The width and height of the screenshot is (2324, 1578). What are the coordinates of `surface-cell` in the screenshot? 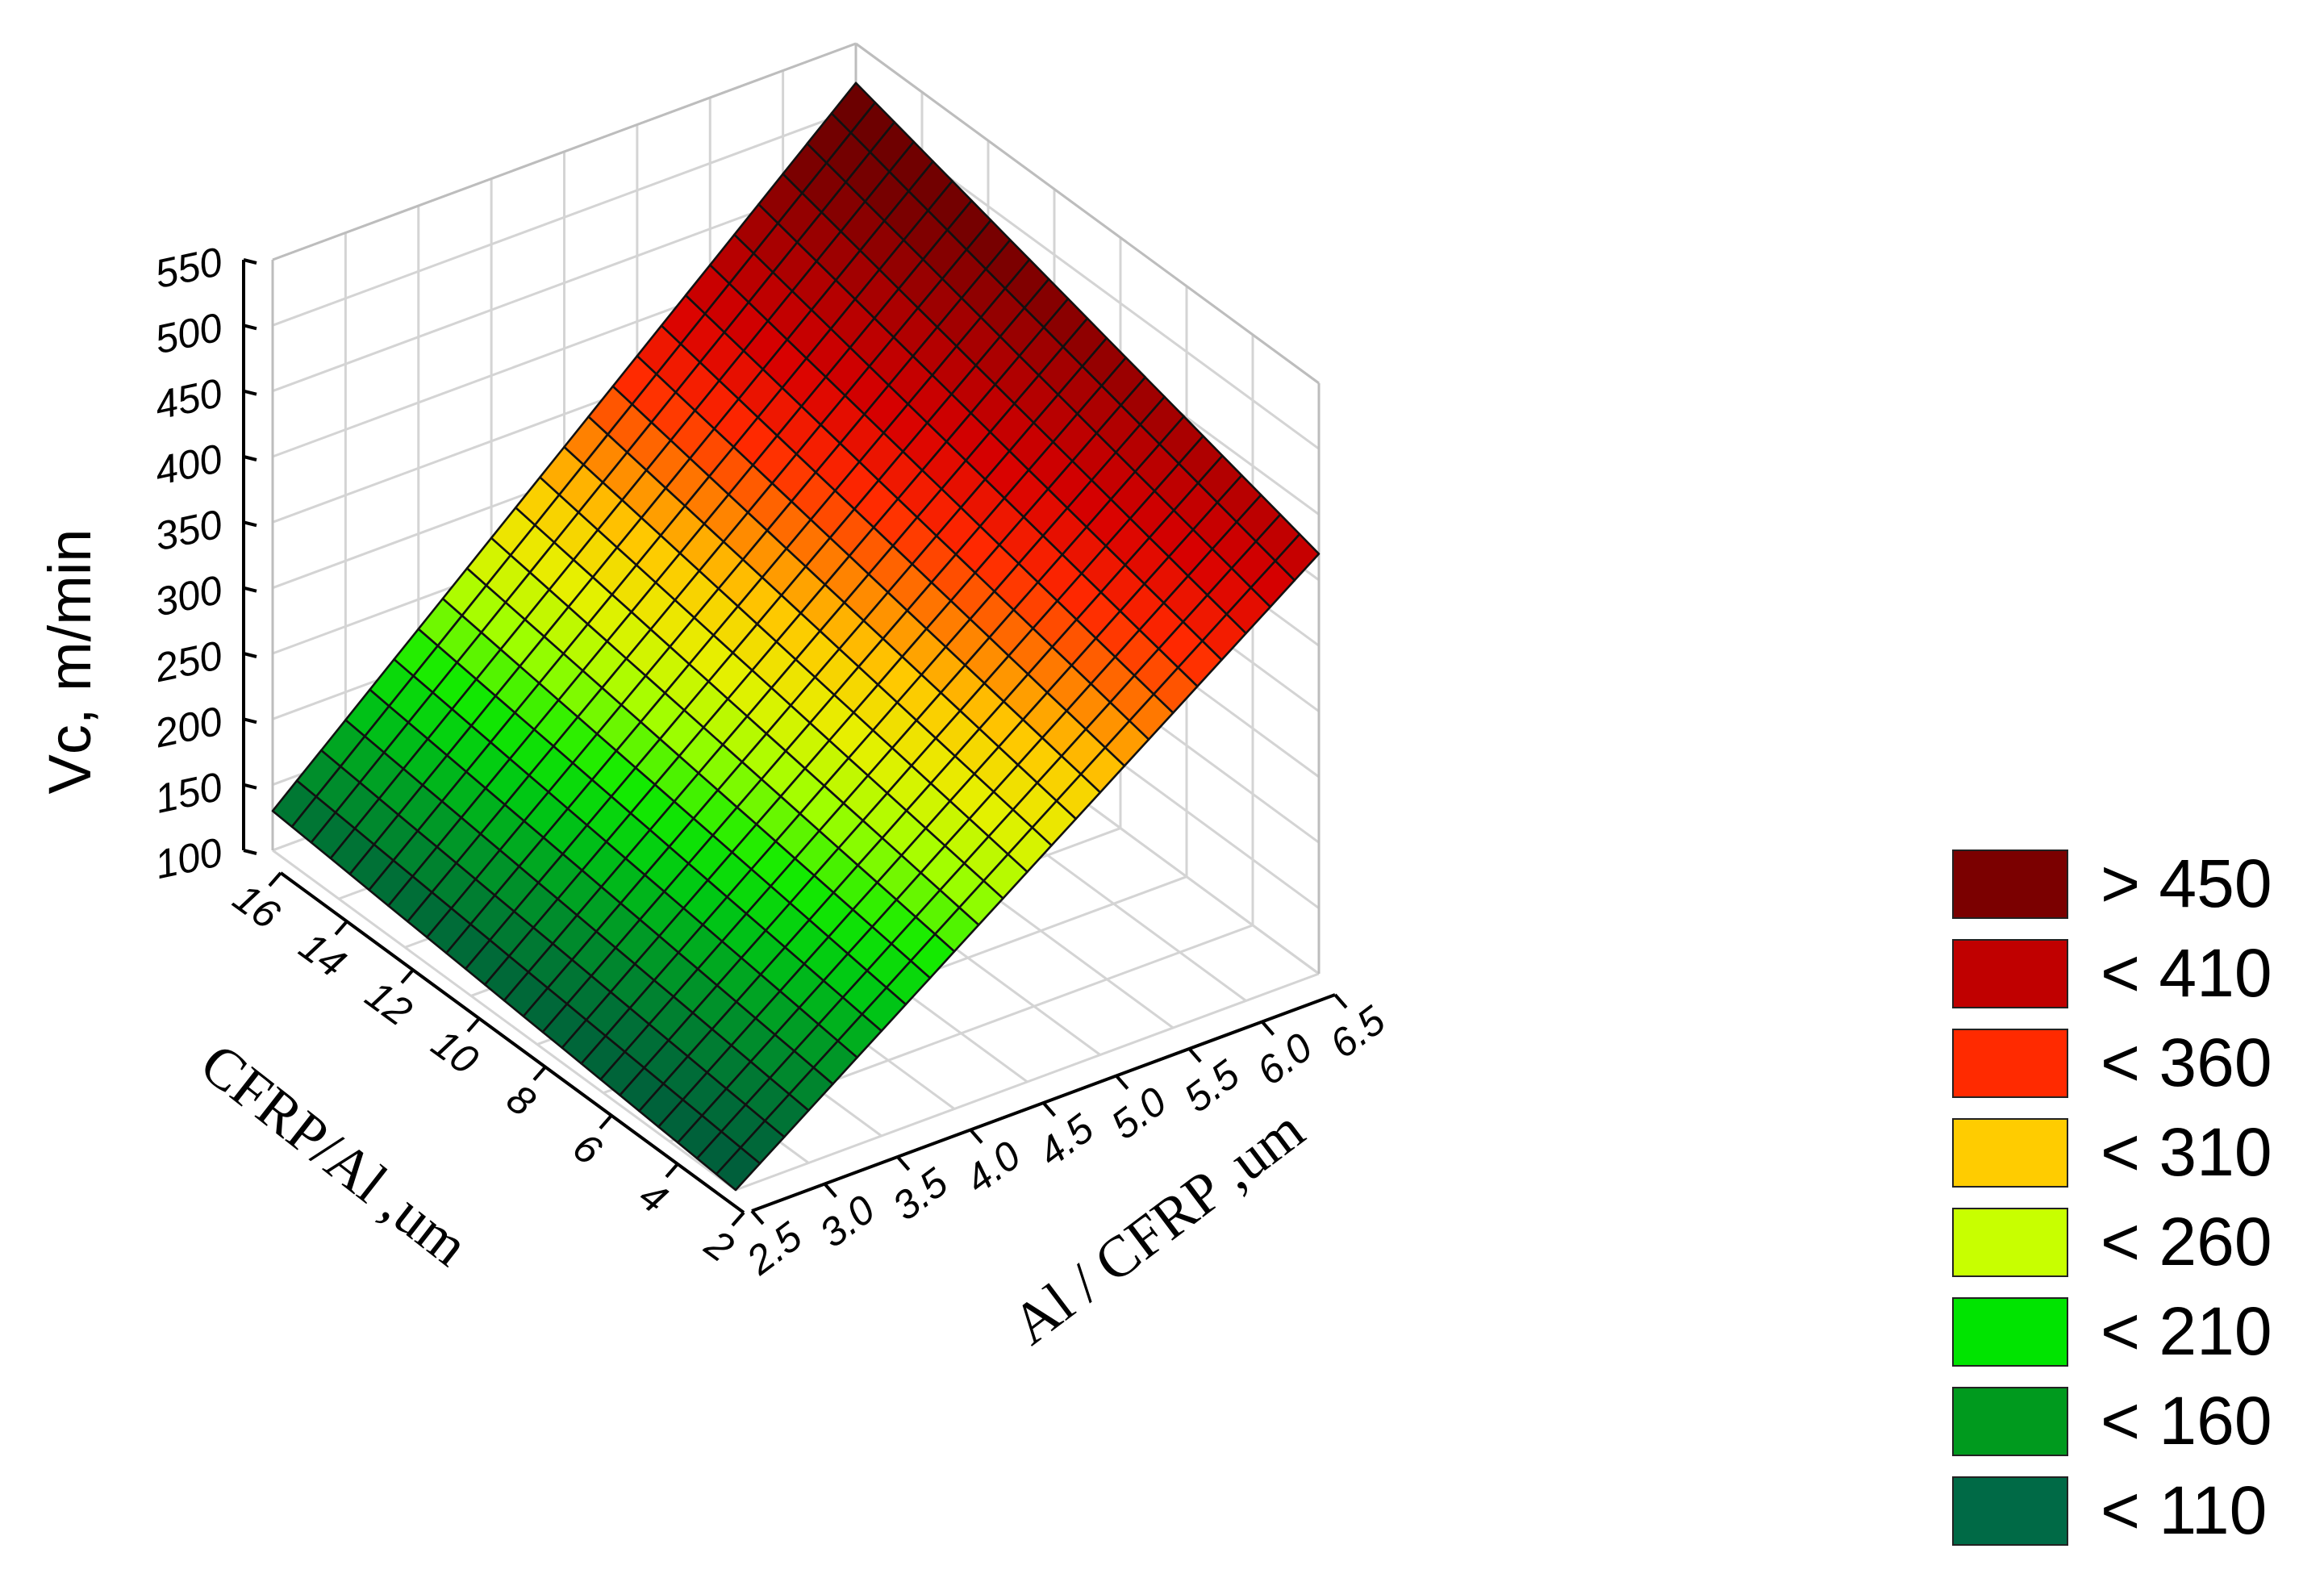 It's located at (1297, 557).